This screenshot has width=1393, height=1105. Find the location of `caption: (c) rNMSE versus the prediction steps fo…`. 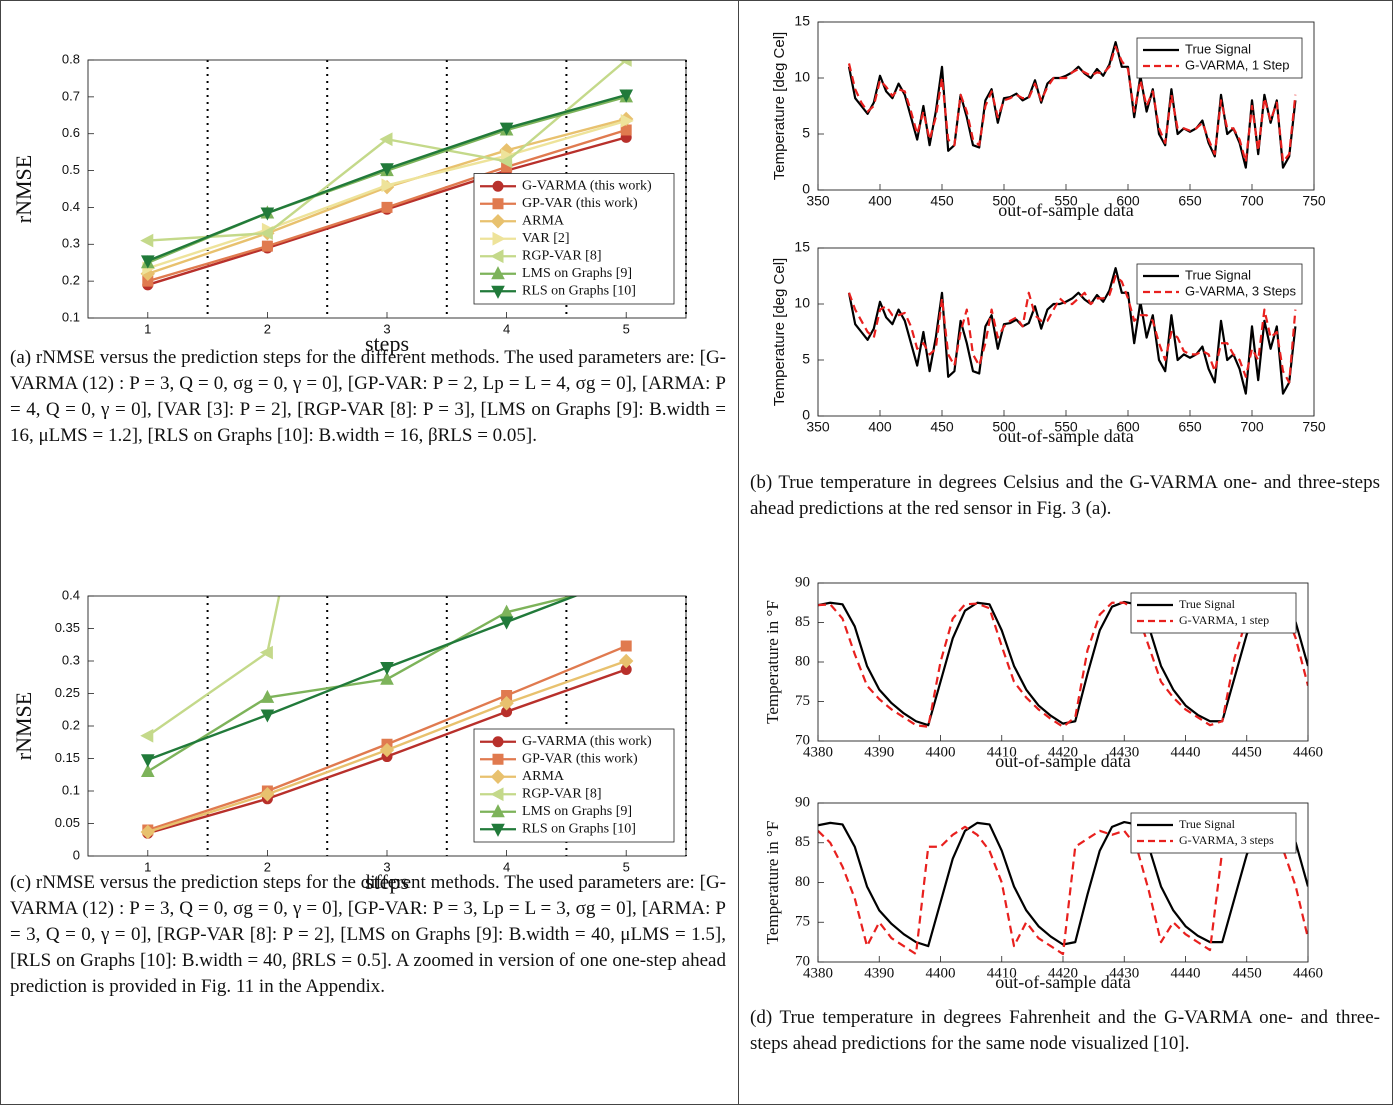

caption: (c) rNMSE versus the prediction steps fo… is located at coordinates (368, 934).